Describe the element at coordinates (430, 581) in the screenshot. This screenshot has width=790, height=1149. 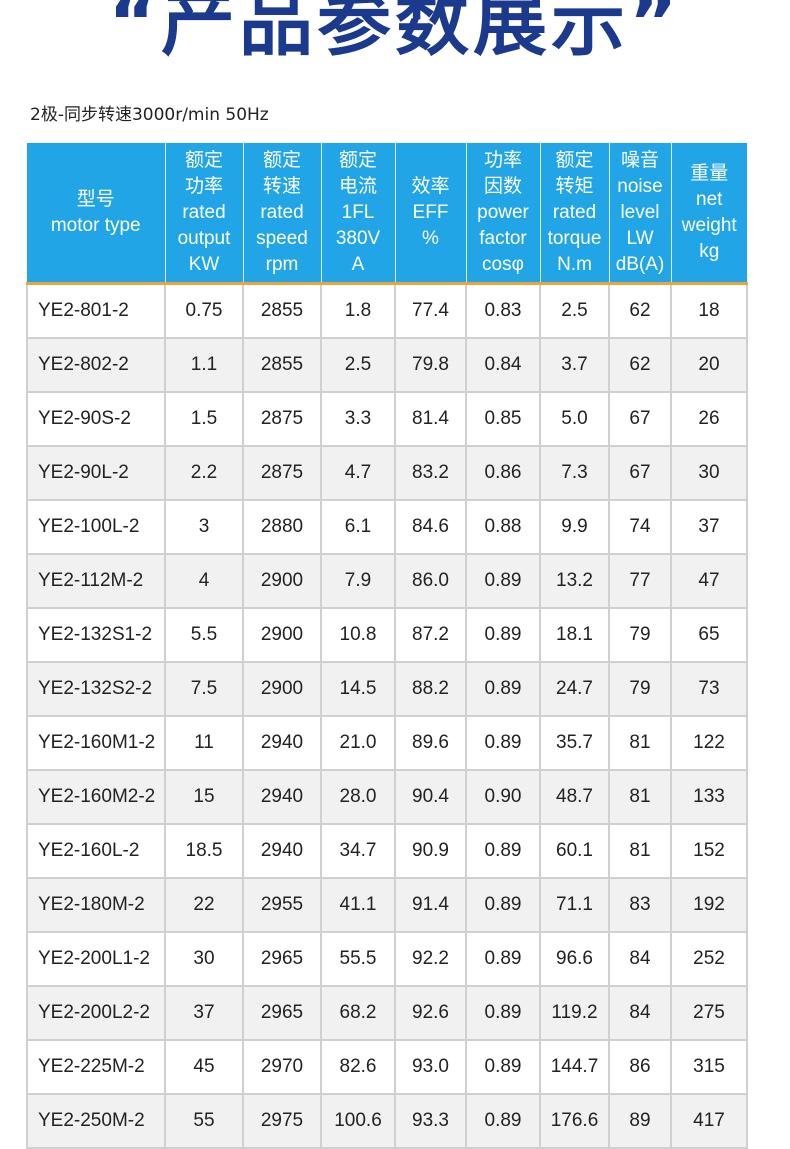
I see `table-cell: 86.0` at that location.